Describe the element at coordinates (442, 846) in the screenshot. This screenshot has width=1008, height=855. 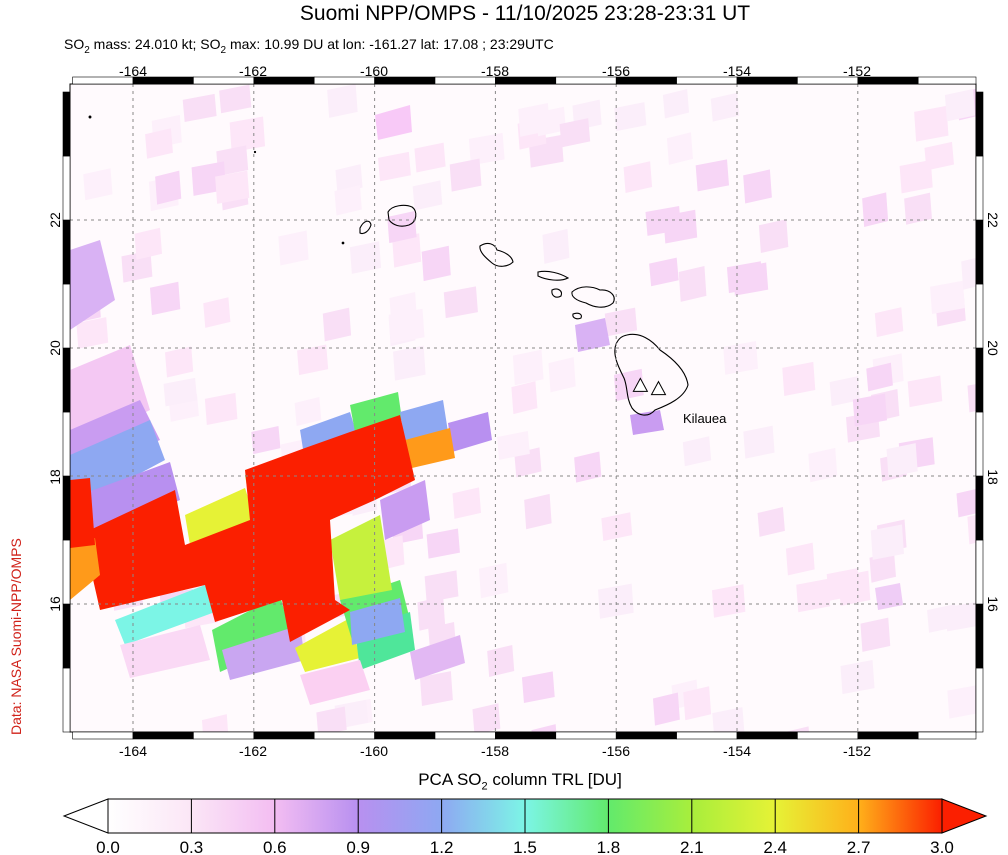
I see `colorbar-tick-label: 1.2` at that location.